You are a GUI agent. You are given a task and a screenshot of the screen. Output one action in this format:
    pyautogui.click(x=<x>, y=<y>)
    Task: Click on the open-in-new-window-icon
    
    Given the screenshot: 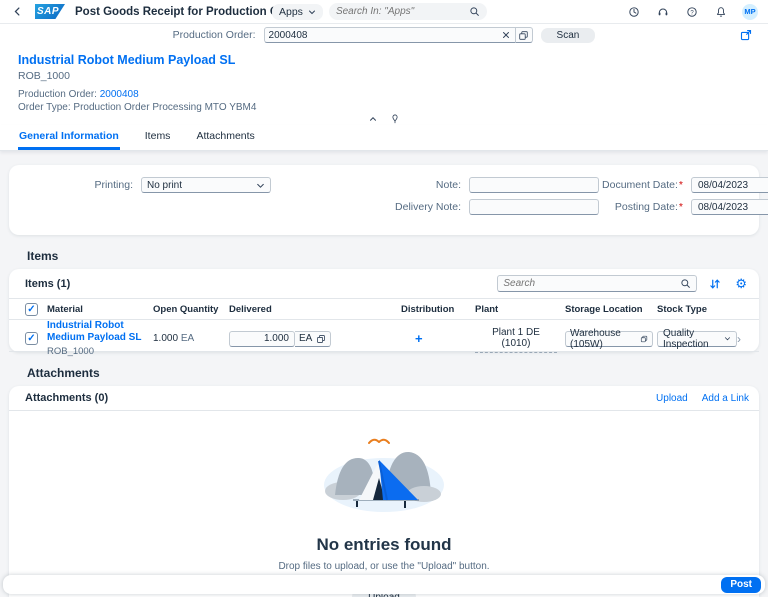 What is the action you would take?
    pyautogui.click(x=746, y=35)
    